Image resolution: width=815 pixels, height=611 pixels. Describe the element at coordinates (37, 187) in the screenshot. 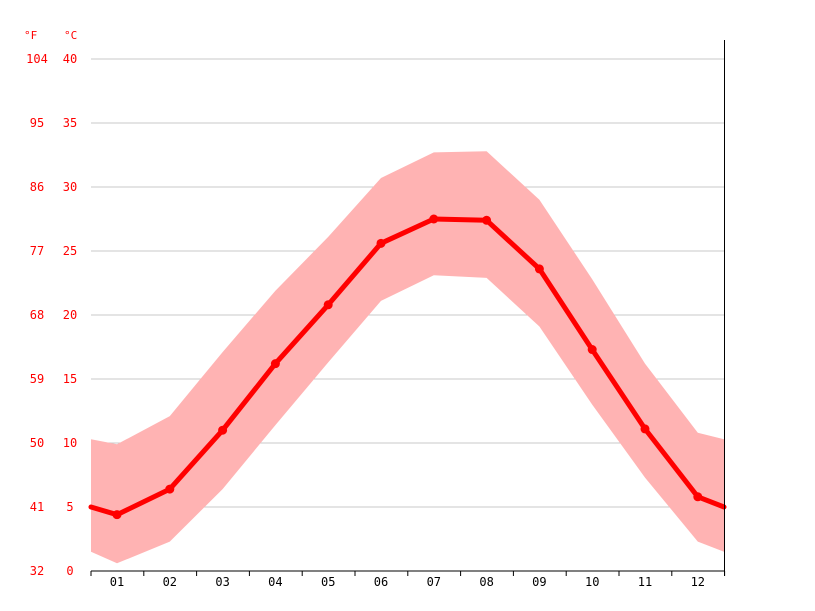

I see `y-tick-label-f: 86` at that location.